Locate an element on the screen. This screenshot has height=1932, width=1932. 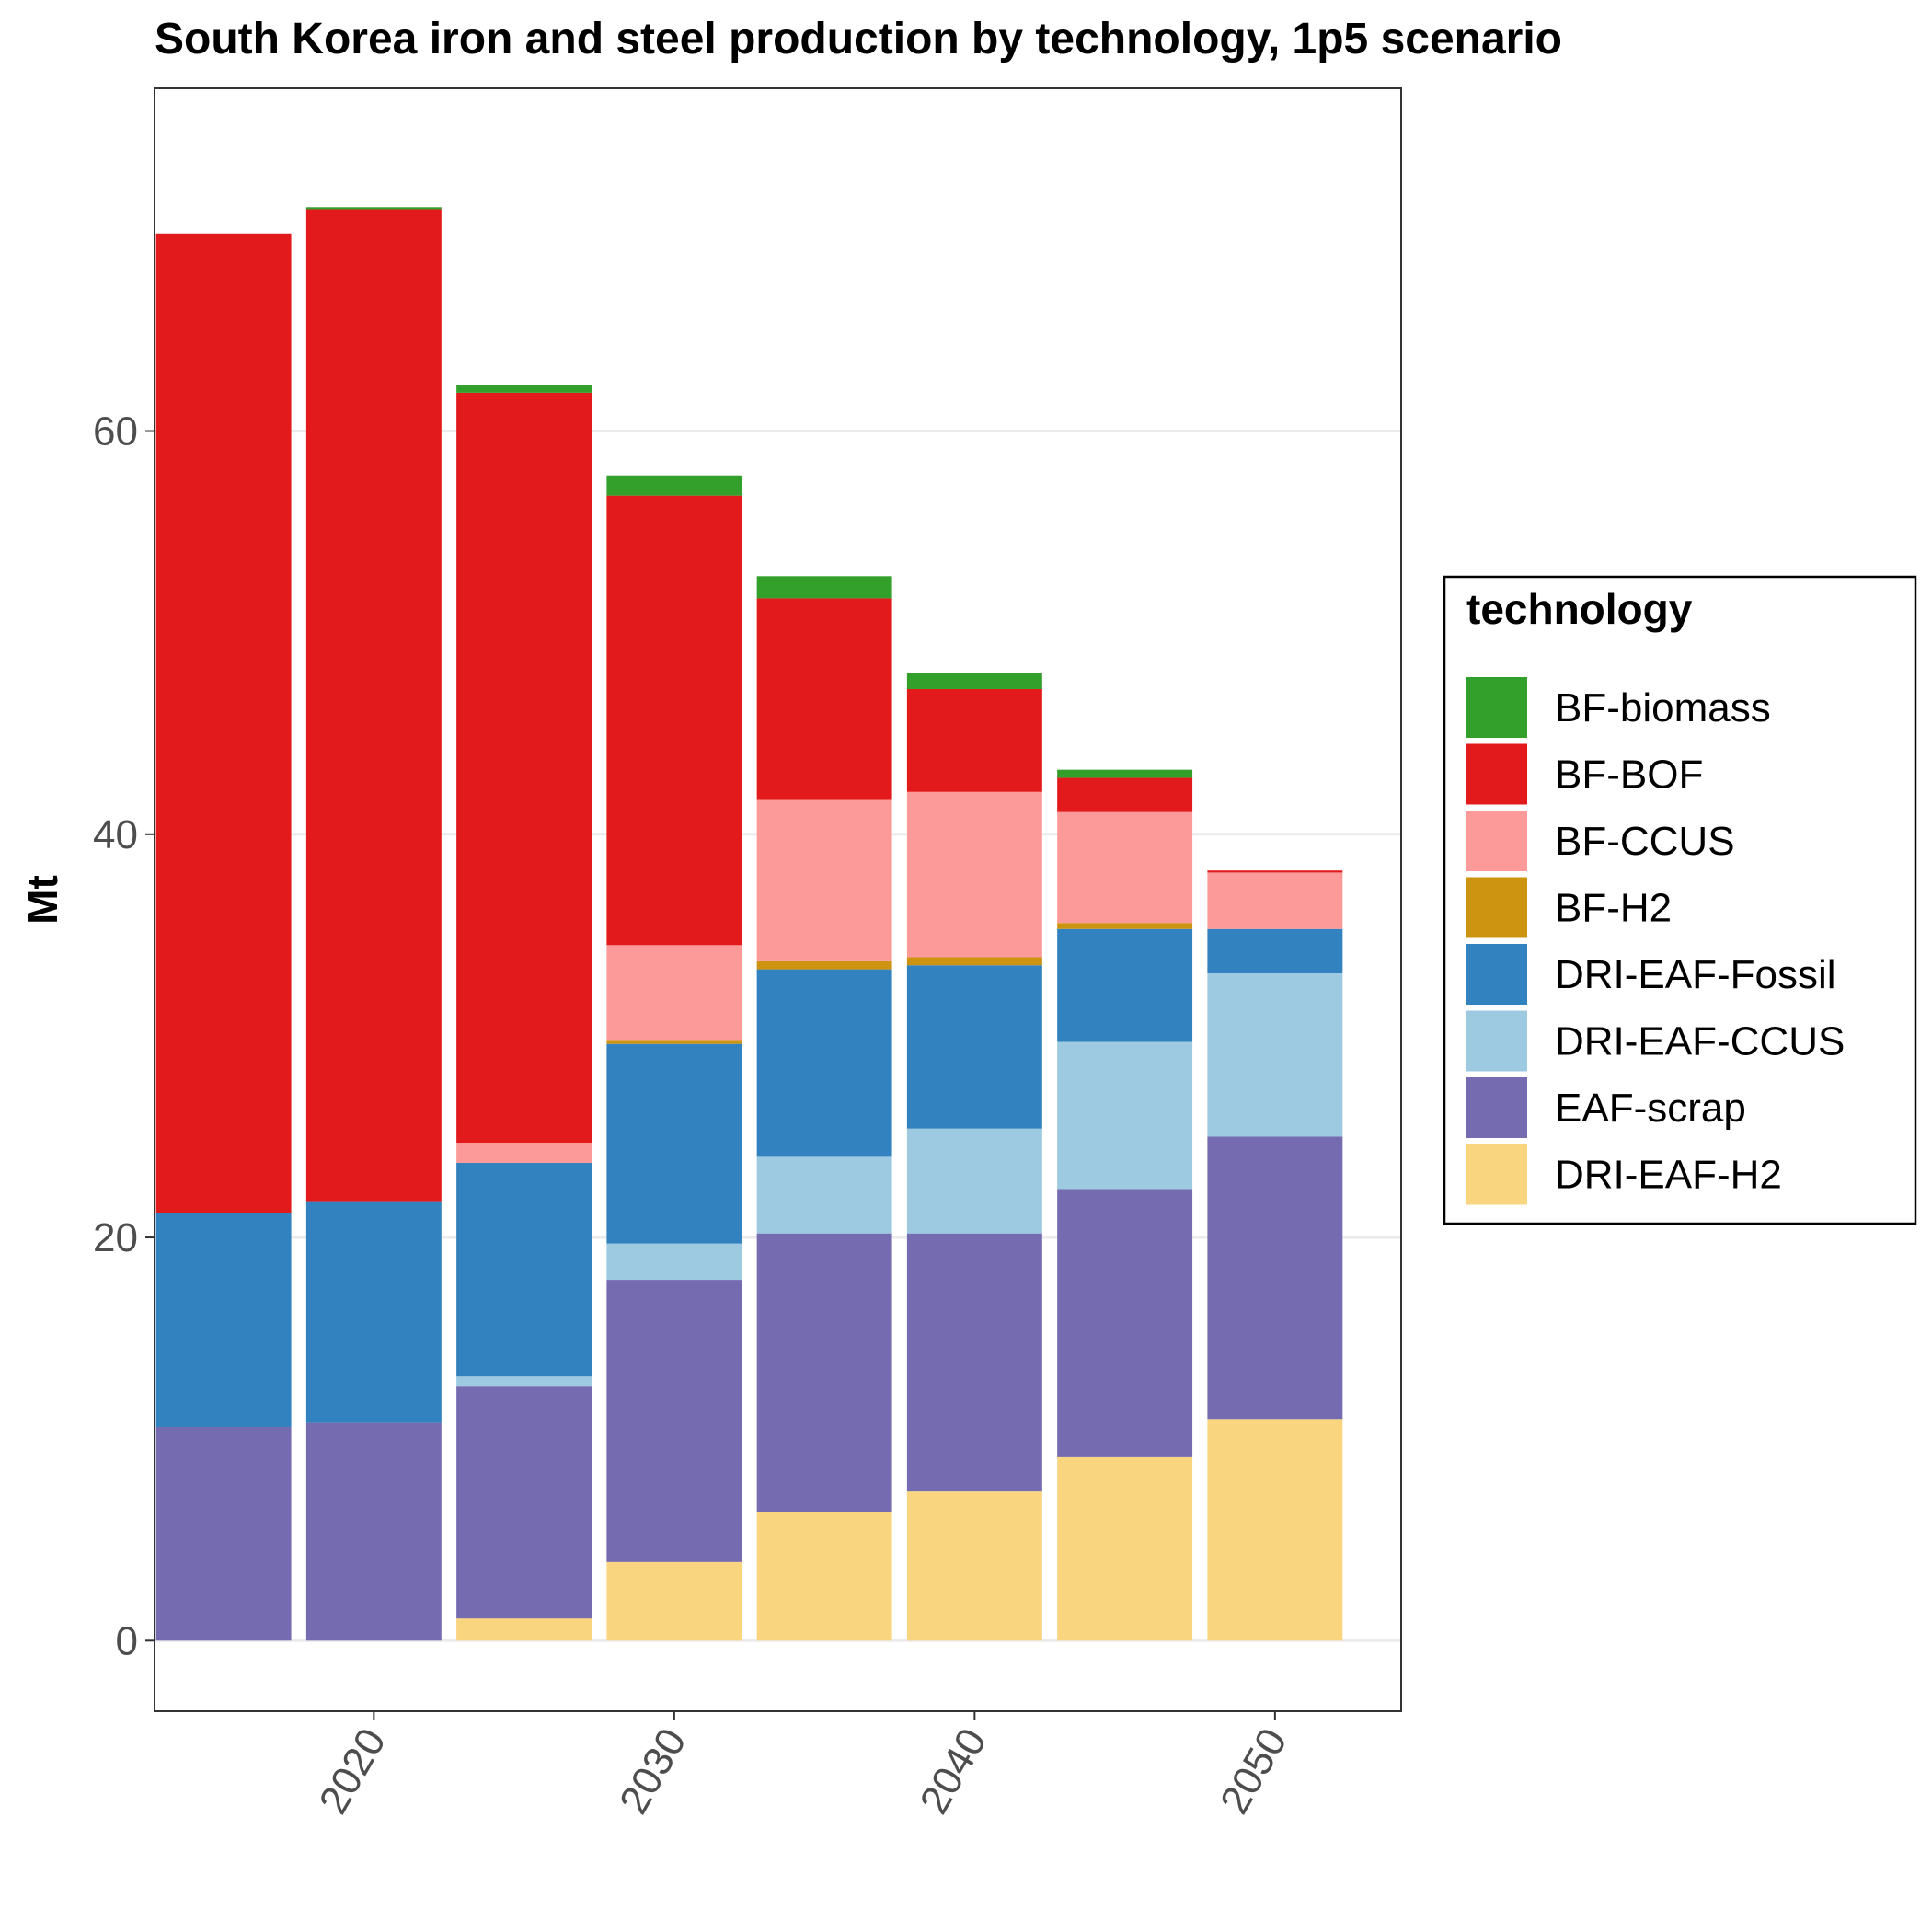
bar-2035-DRI-EAF-H2 is located at coordinates (824, 1576).